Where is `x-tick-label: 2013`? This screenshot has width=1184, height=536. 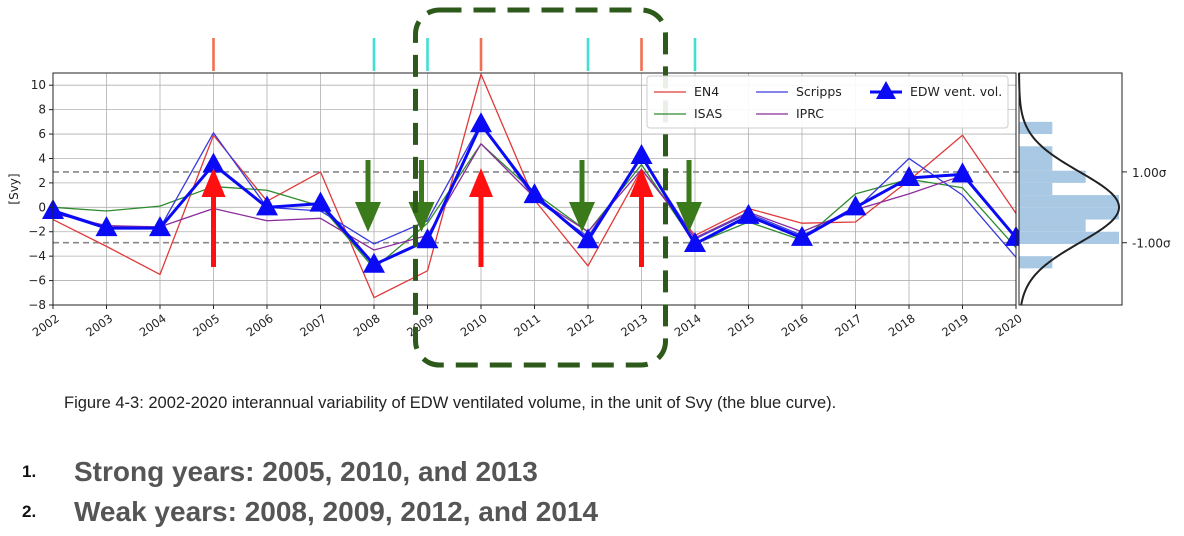
x-tick-label: 2013 is located at coordinates (634, 325).